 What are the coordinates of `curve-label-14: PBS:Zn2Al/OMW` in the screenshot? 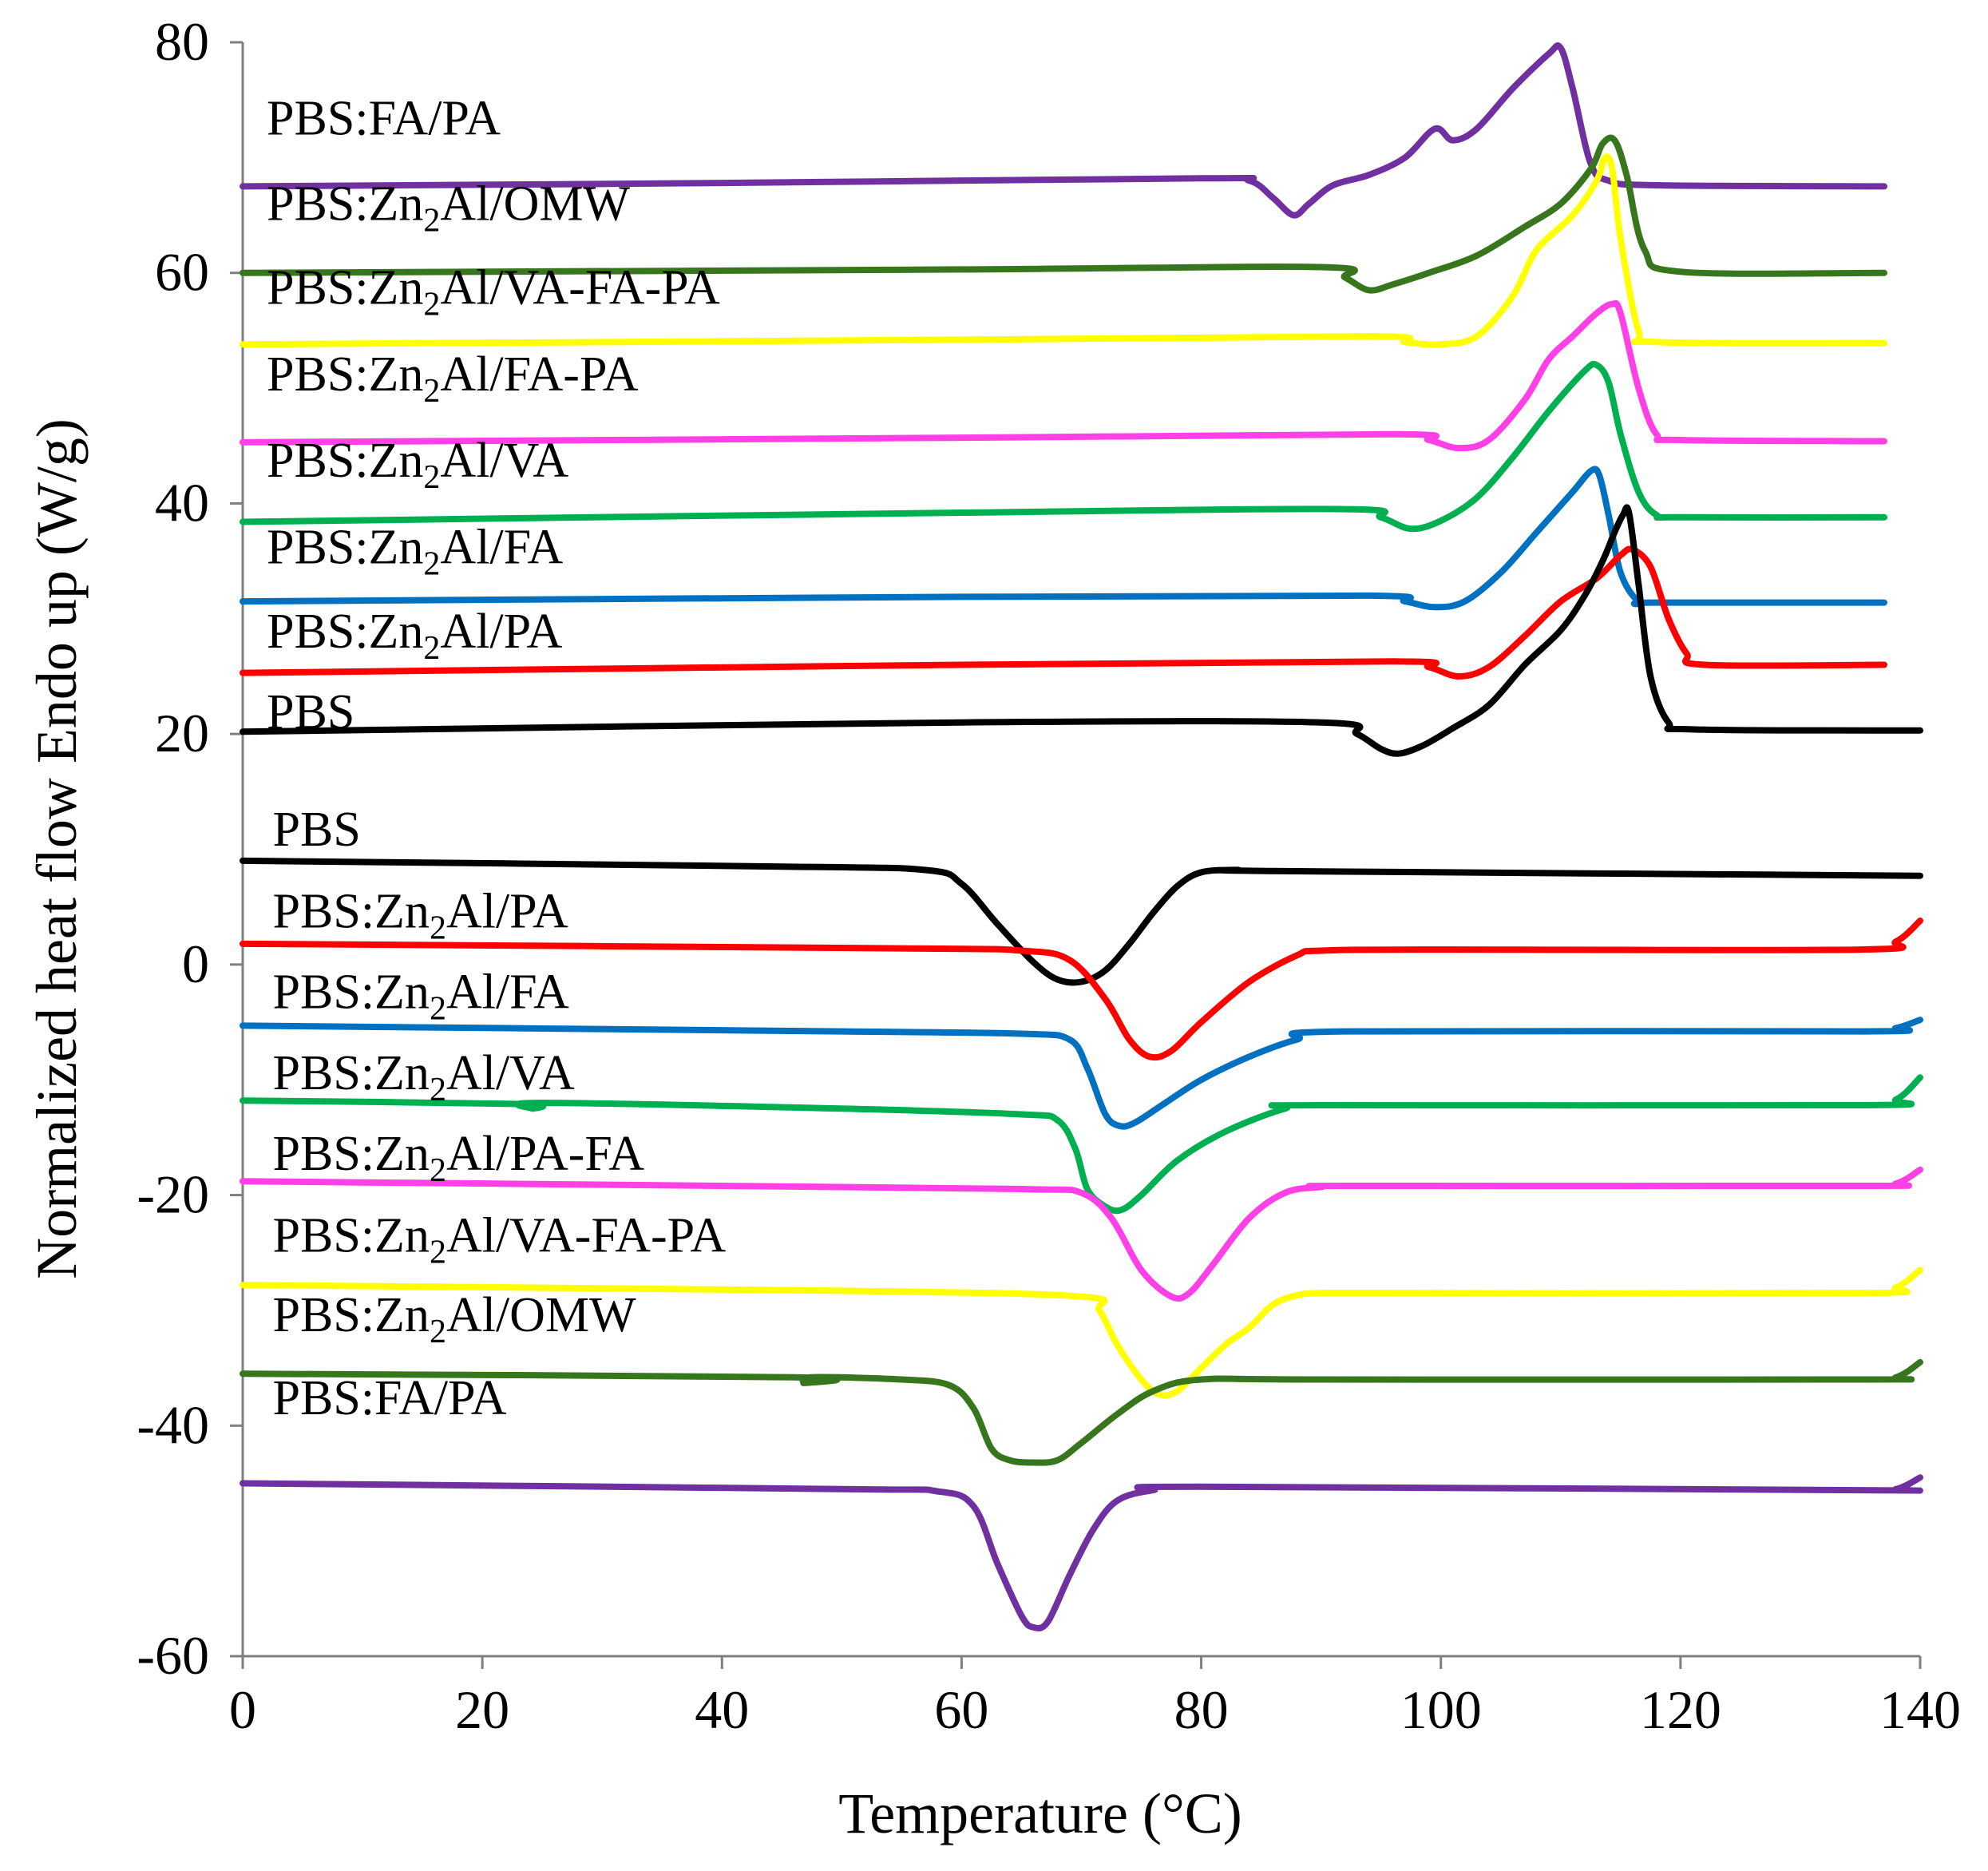 It's located at (455, 1319).